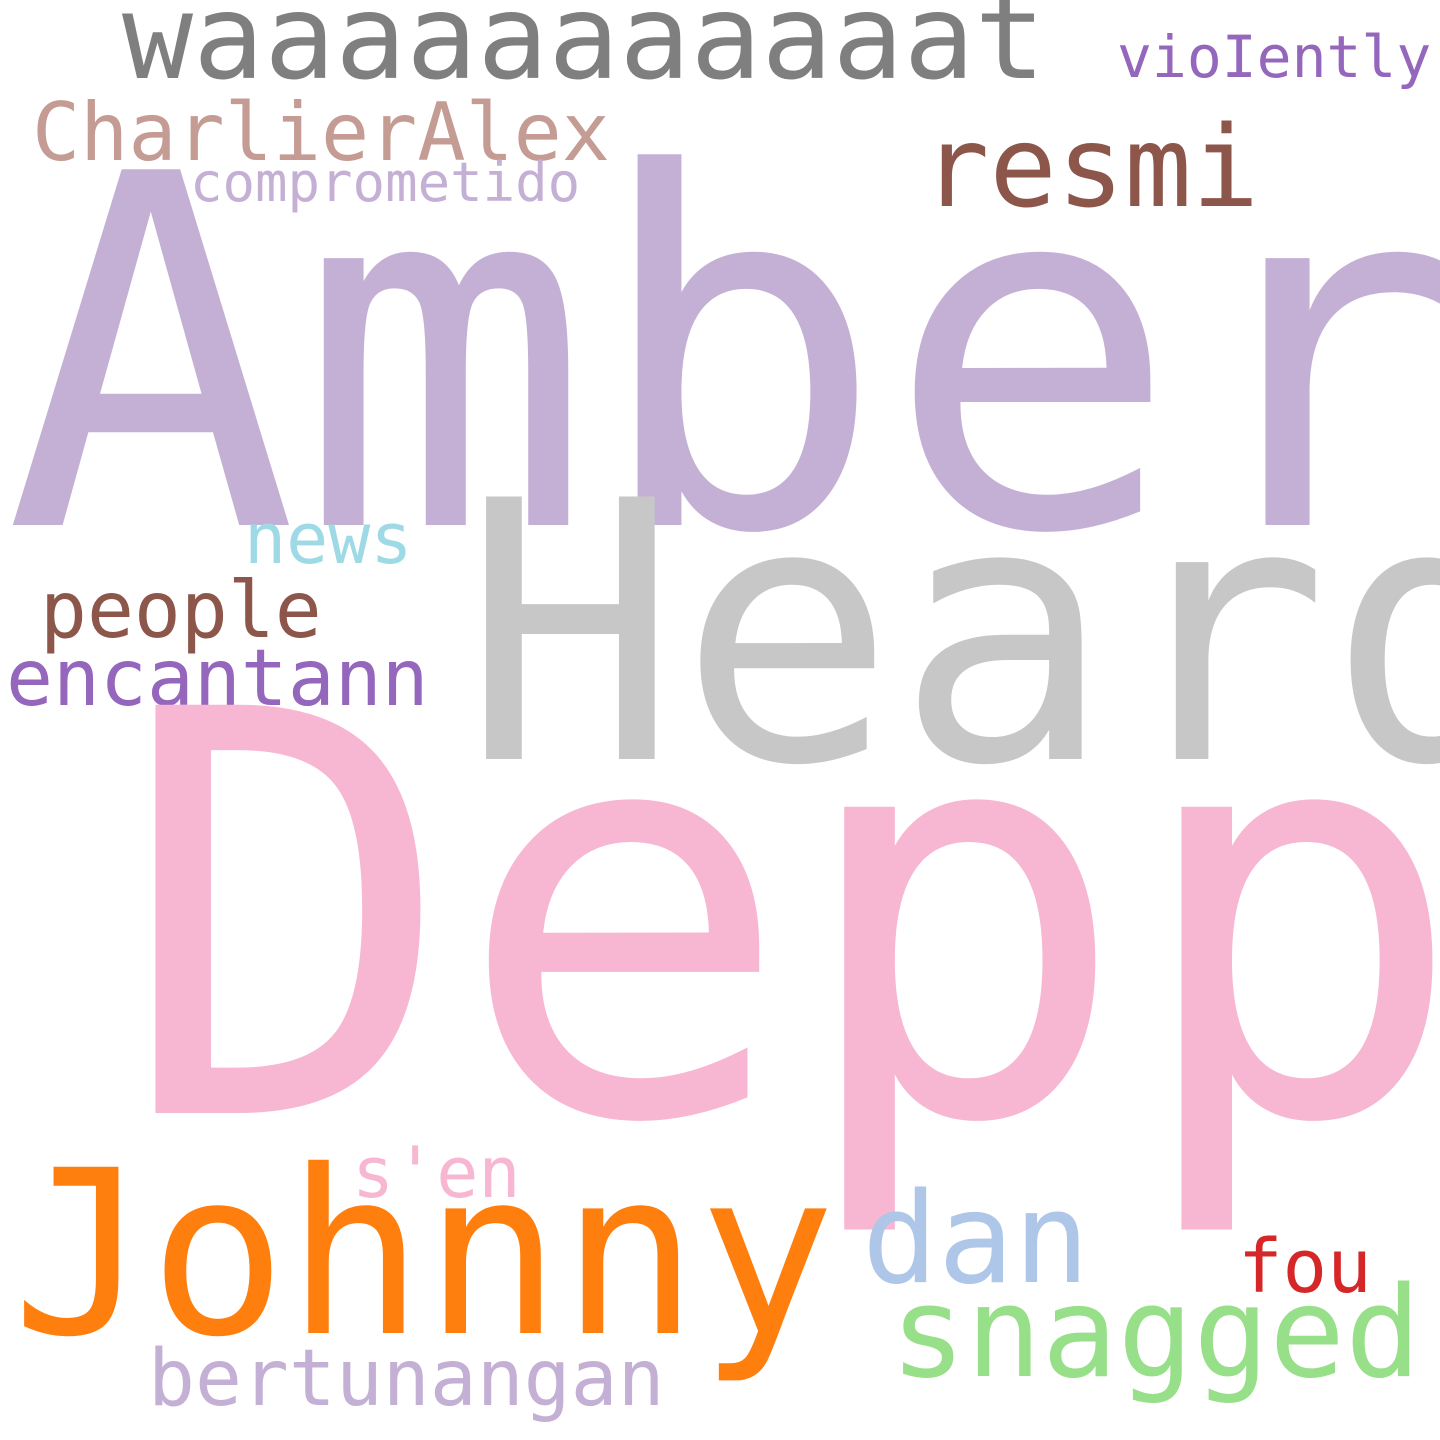 This screenshot has height=1440, width=1440. Describe the element at coordinates (181, 611) in the screenshot. I see `word-people: people` at that location.